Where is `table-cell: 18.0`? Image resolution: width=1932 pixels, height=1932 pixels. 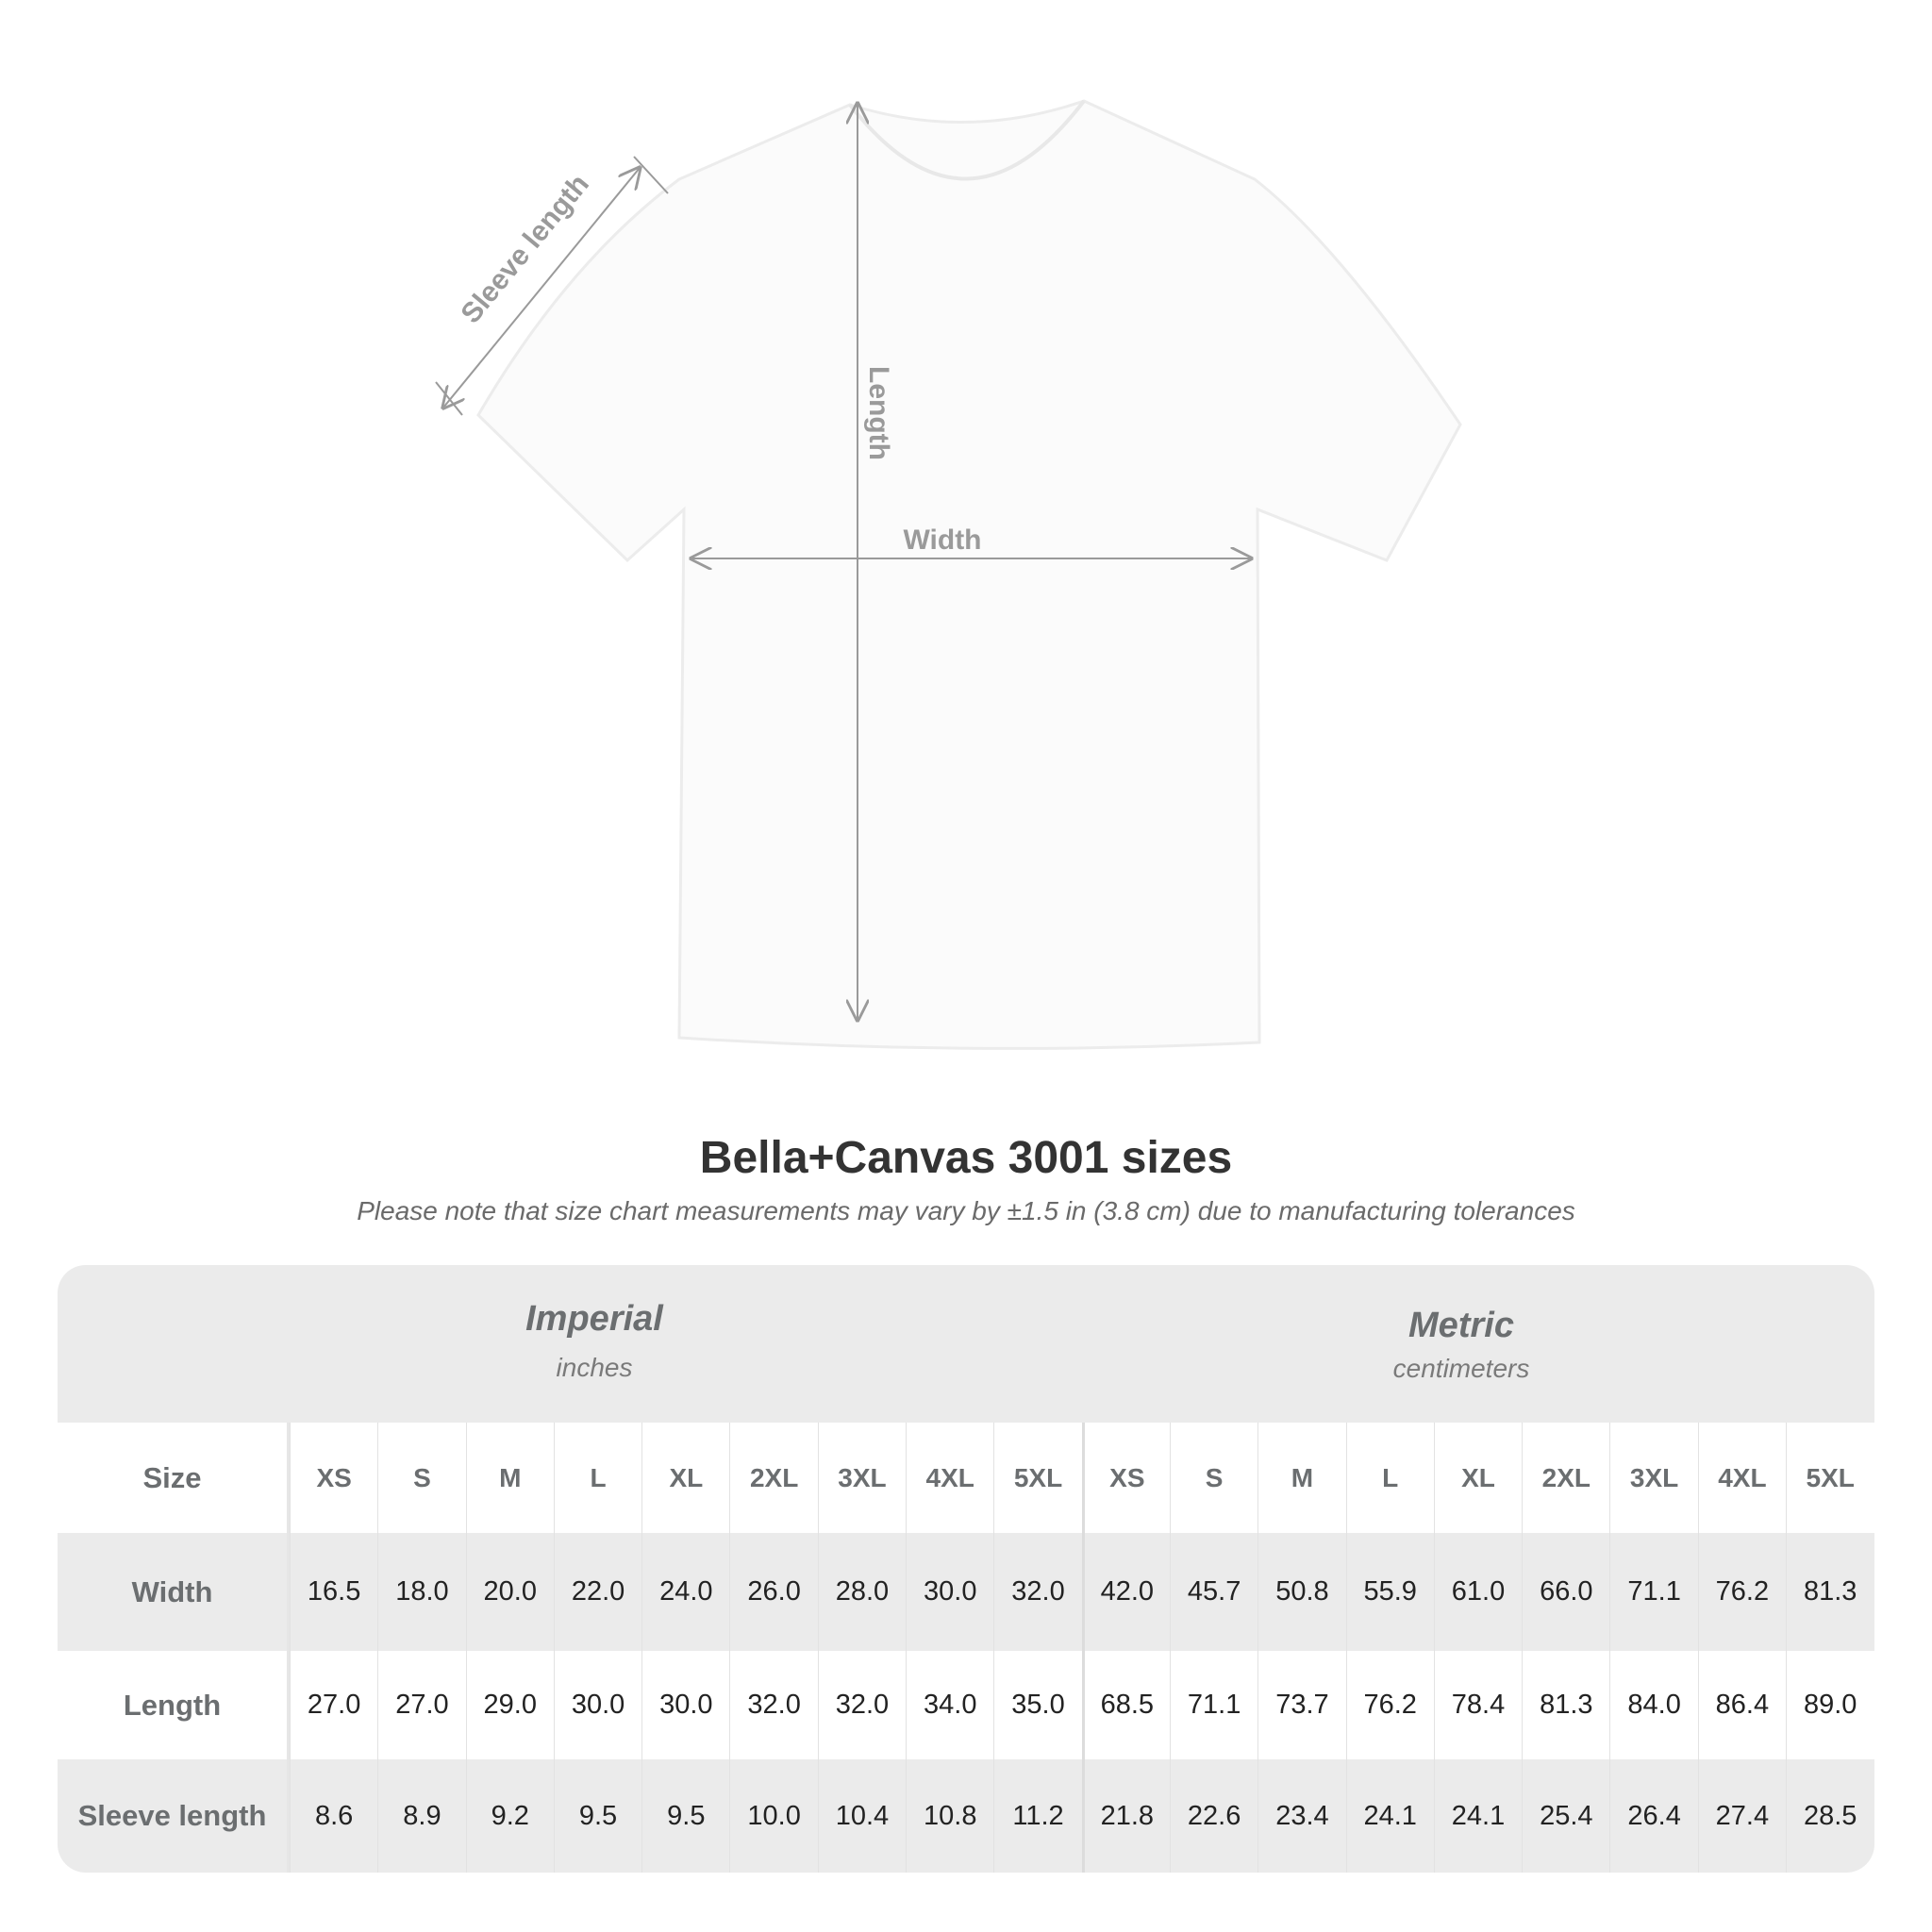 table-cell: 18.0 is located at coordinates (421, 1592).